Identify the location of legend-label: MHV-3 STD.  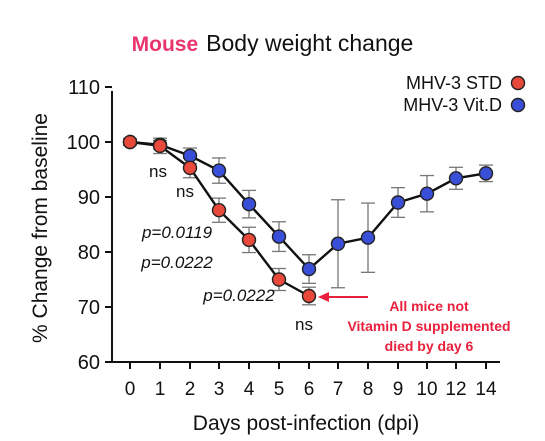
(454, 83).